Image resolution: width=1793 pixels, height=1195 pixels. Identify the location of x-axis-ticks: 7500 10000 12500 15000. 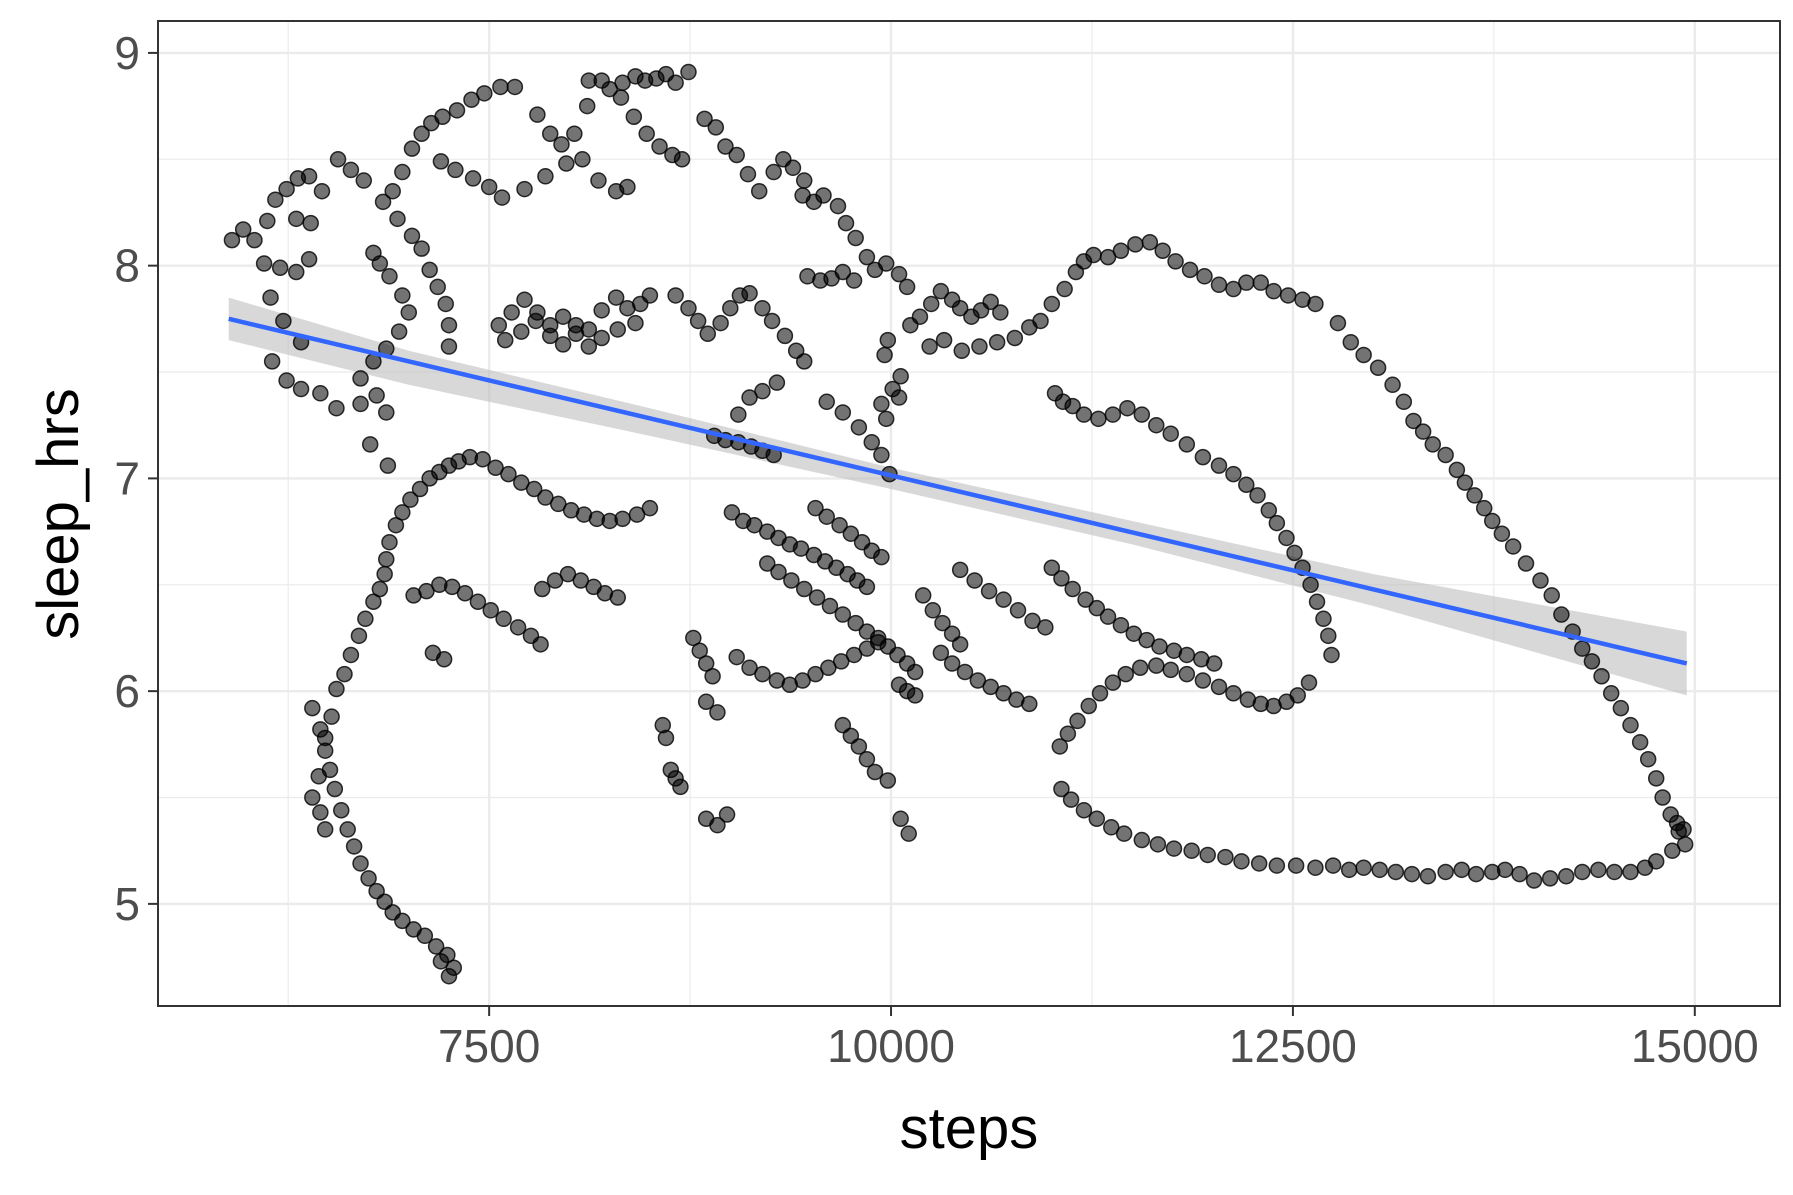
(1098, 1039).